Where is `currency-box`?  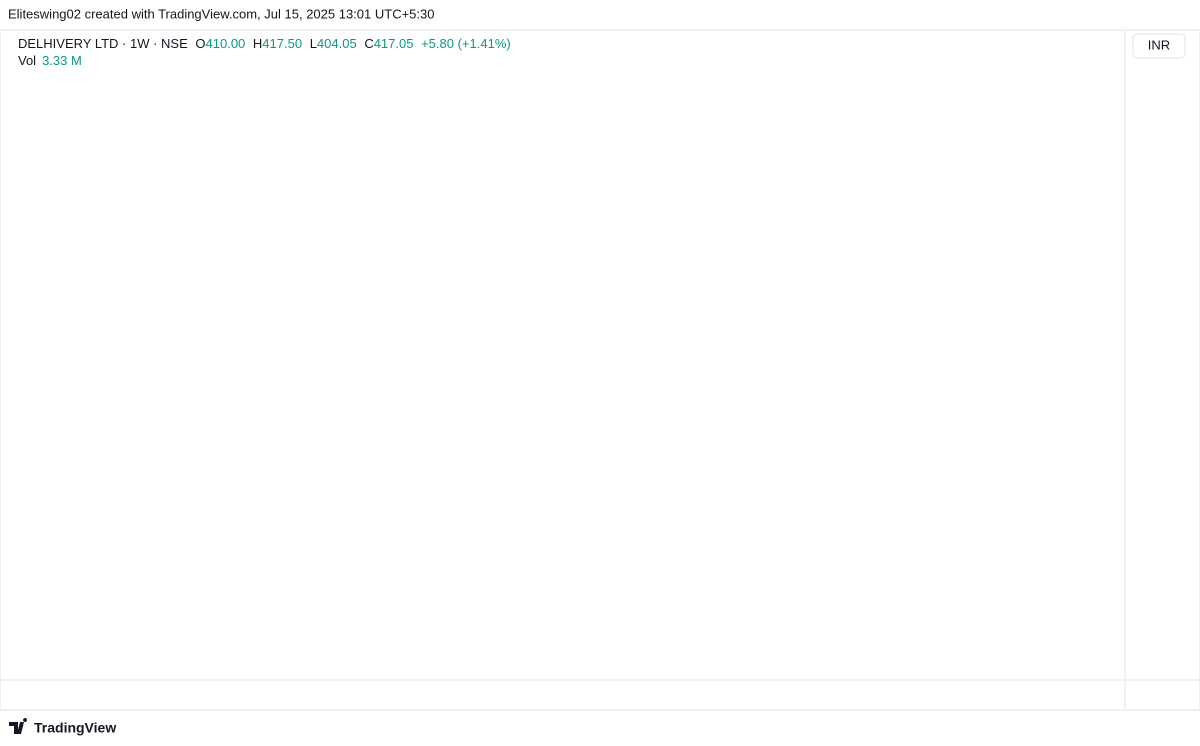 currency-box is located at coordinates (1159, 46).